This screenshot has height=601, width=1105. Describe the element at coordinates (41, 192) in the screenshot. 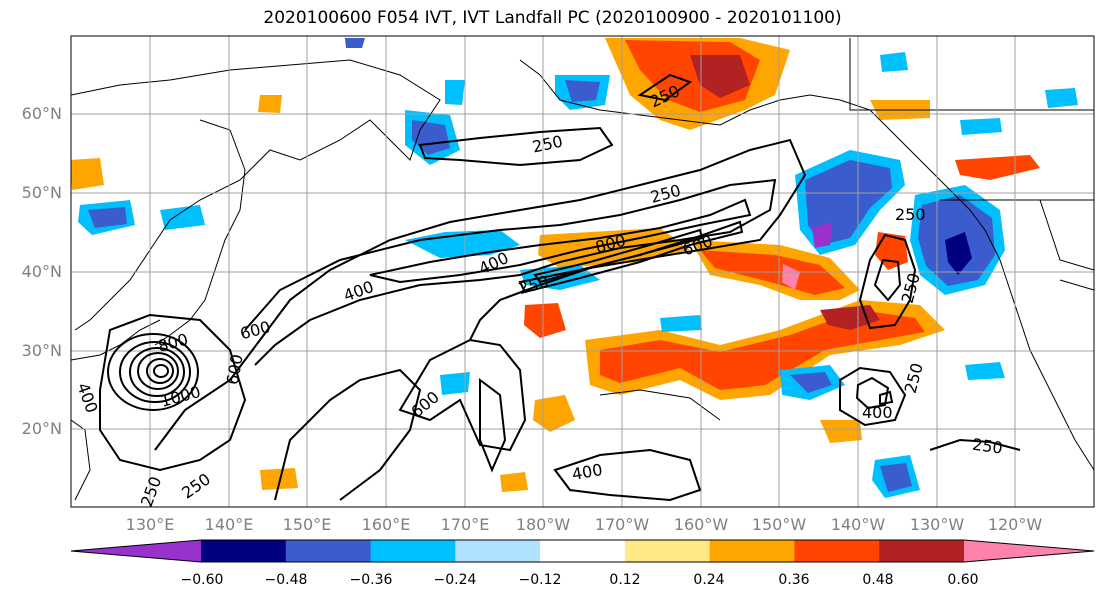

I see `lat-label: 50°N` at that location.